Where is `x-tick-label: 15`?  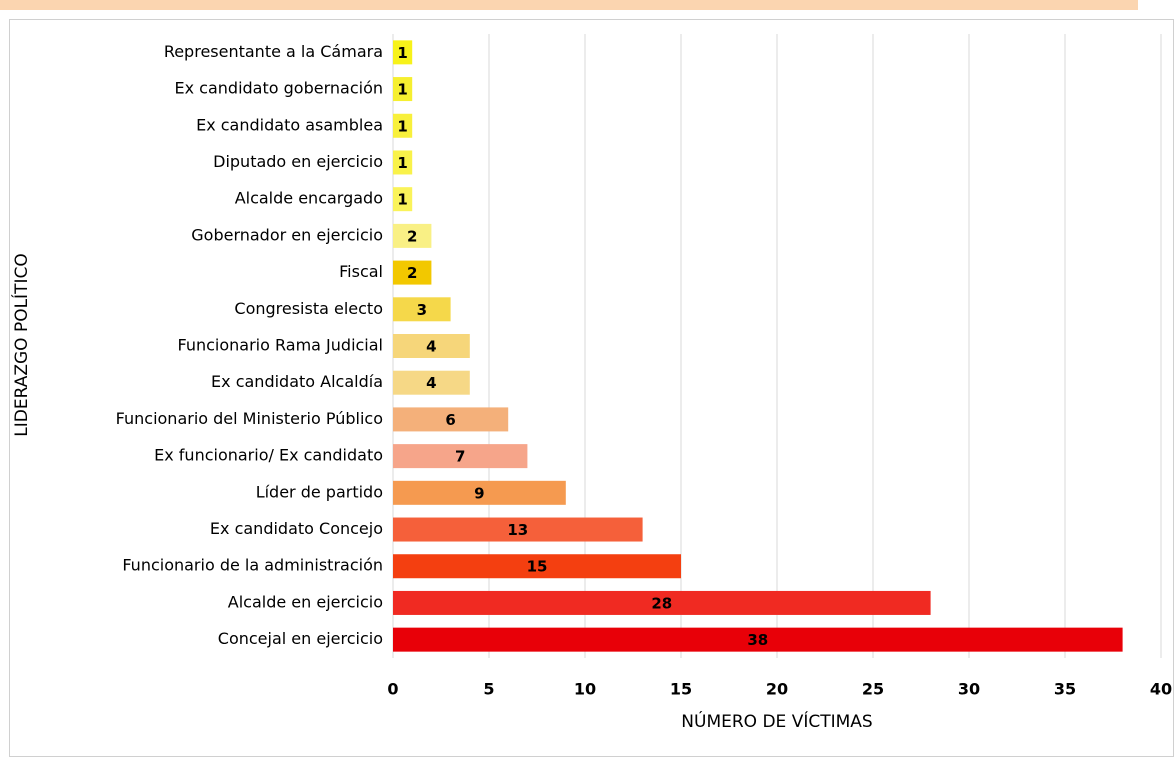
x-tick-label: 15 is located at coordinates (681, 689).